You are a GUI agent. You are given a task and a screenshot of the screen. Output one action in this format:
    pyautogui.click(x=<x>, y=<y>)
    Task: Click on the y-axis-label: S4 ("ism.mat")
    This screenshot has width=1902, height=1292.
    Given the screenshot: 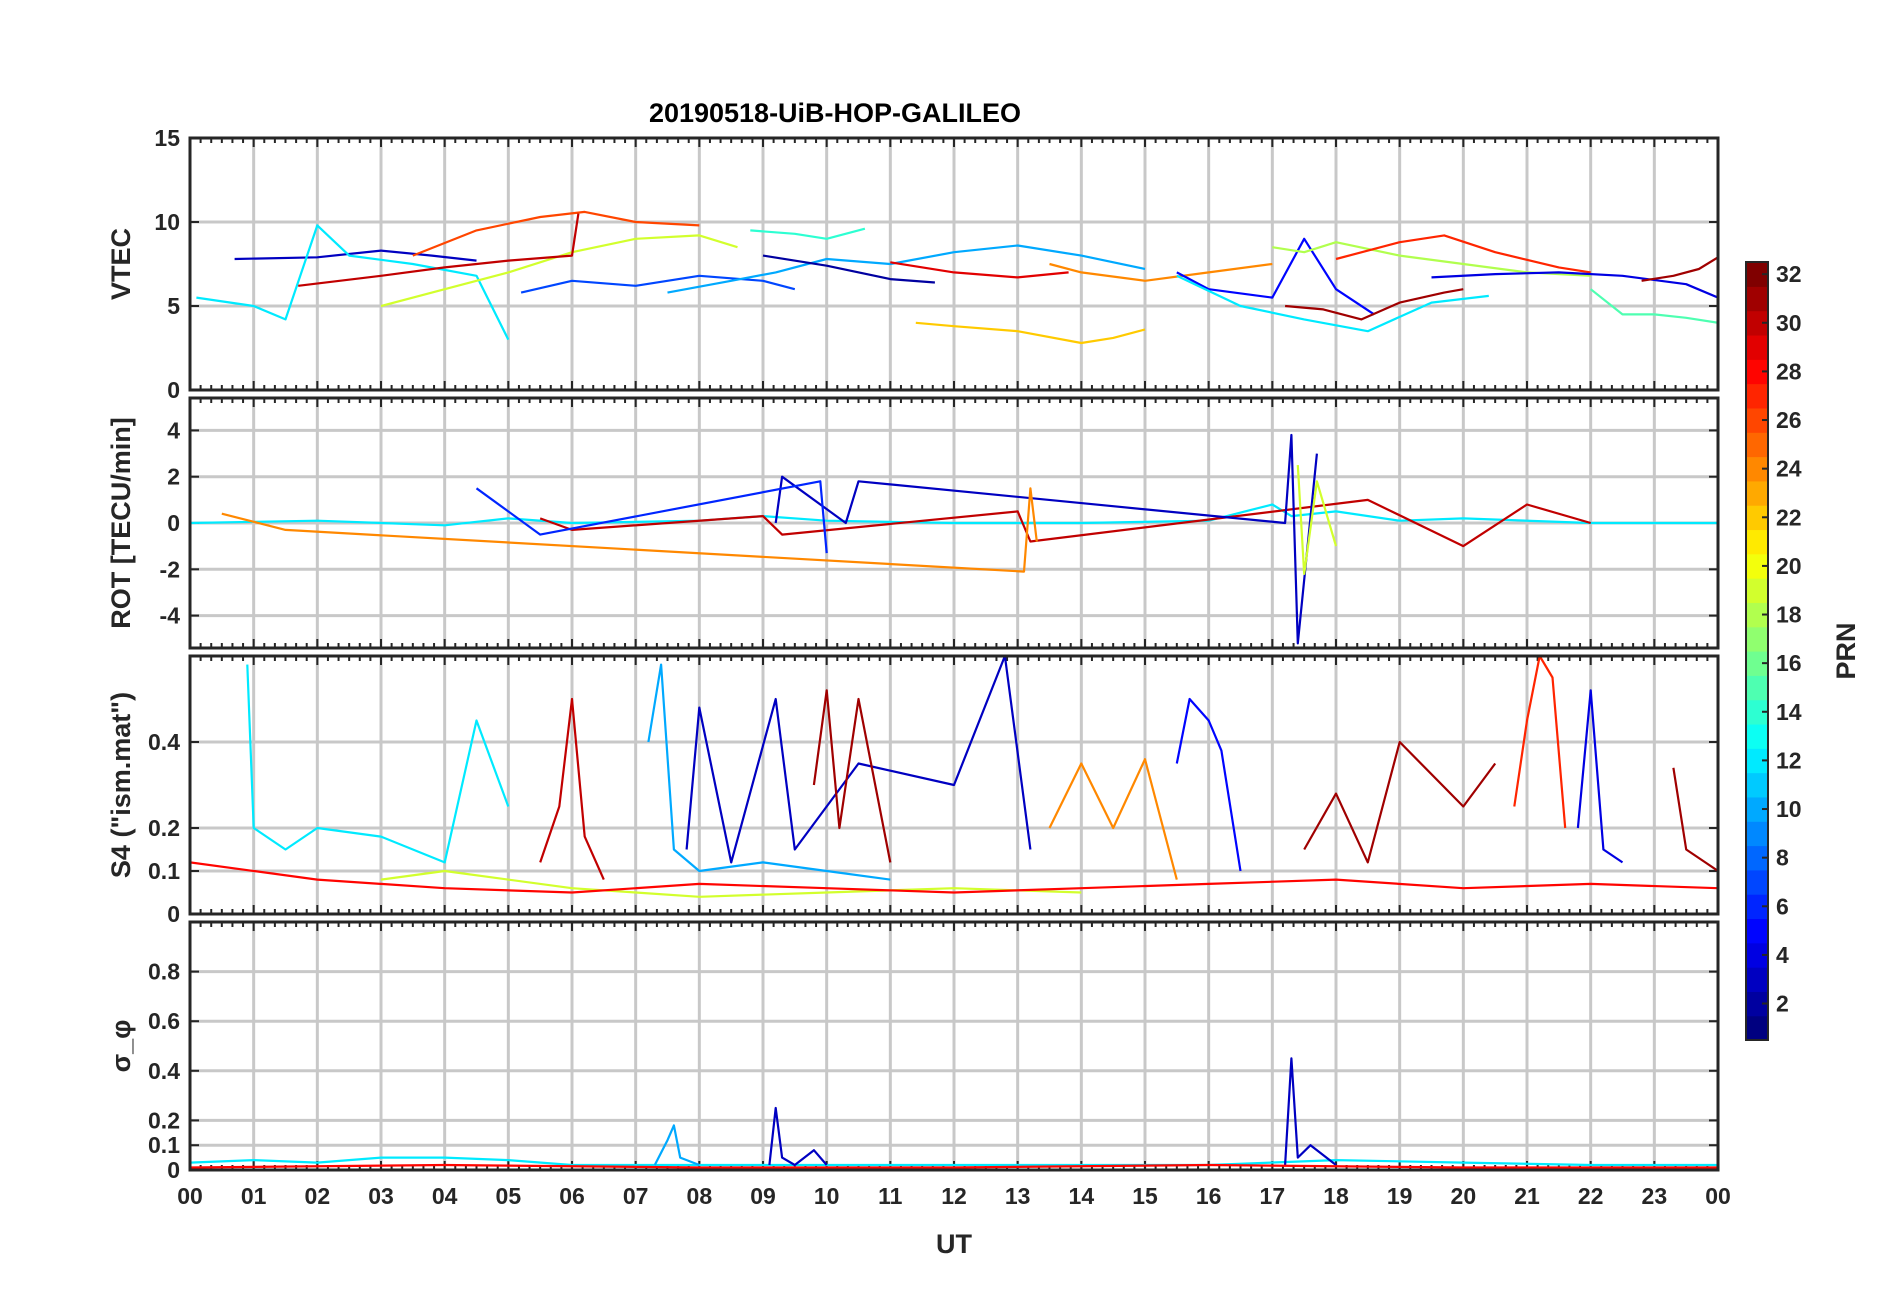 What is the action you would take?
    pyautogui.click(x=121, y=785)
    